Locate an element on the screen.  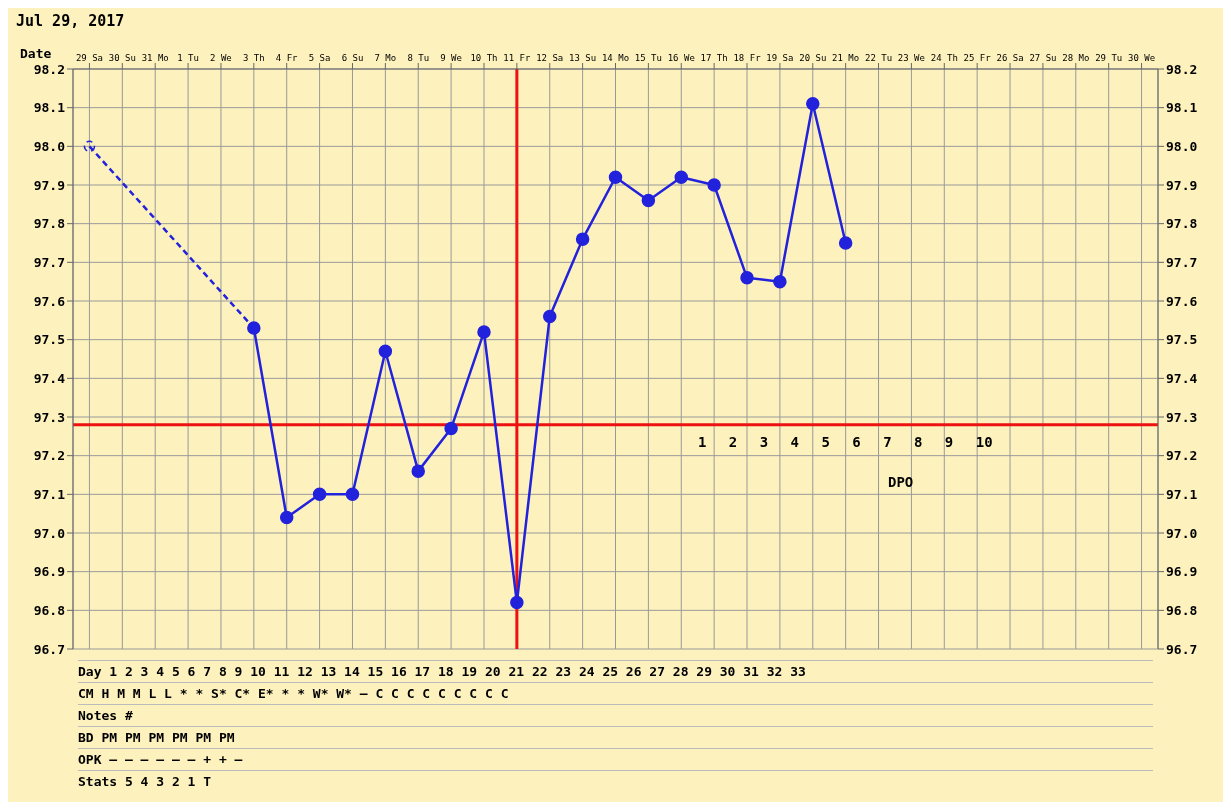
x-tick-label: 31 Mo is located at coordinates (155, 58).